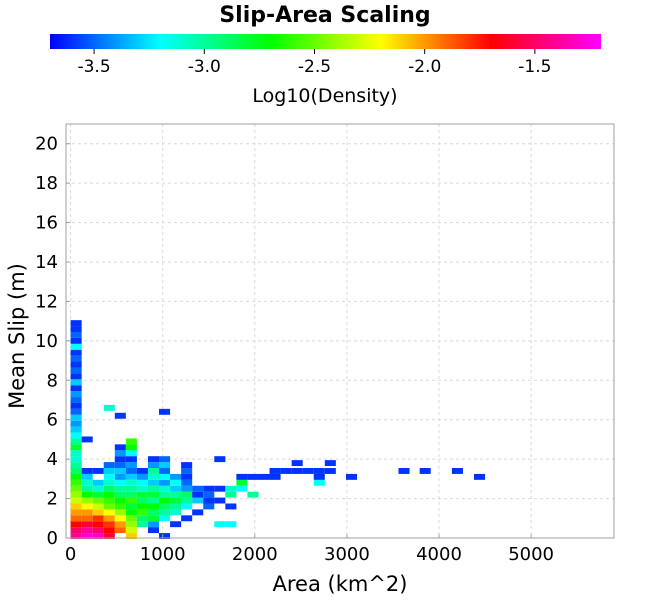 The width and height of the screenshot is (650, 600). What do you see at coordinates (314, 63) in the screenshot?
I see `colorbar-ticks: -3.5 -3.0 -2.5 -2.0 -1.5` at bounding box center [314, 63].